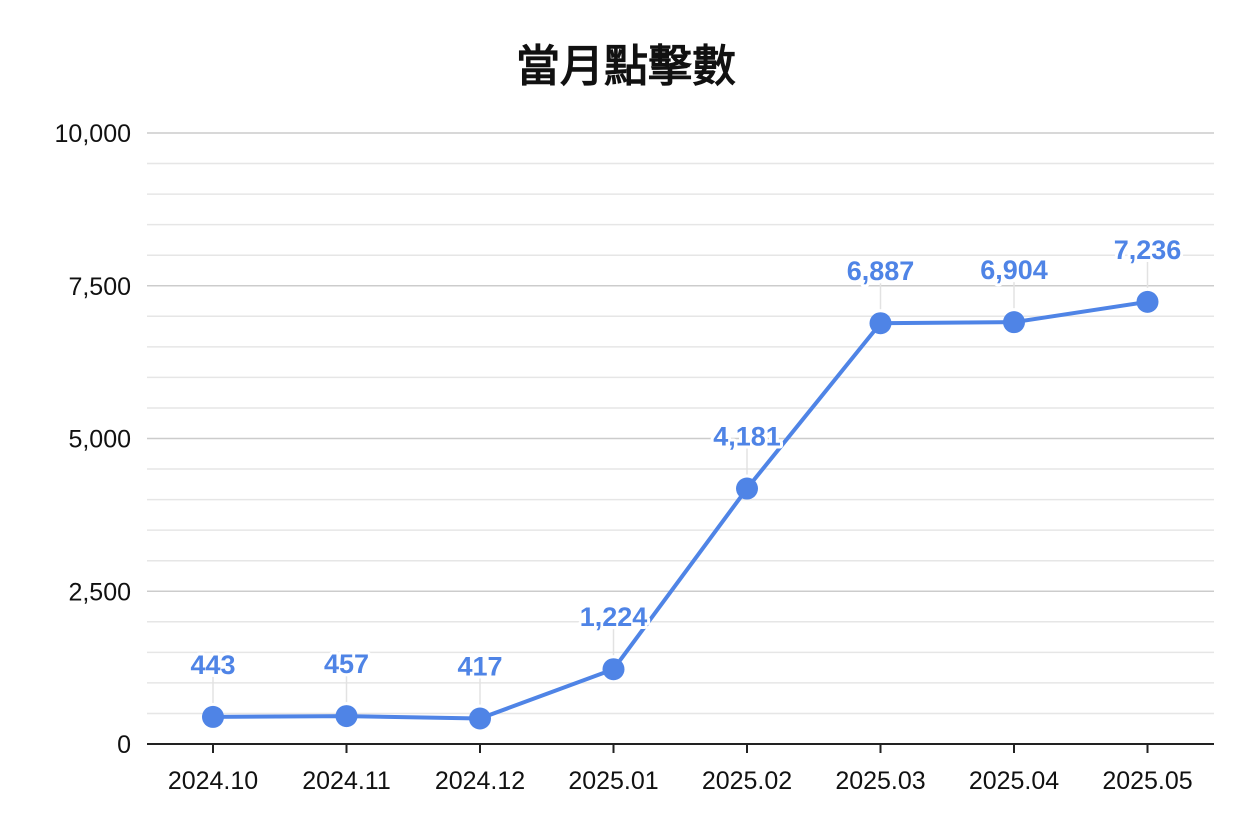 This screenshot has width=1252, height=834. What do you see at coordinates (213, 781) in the screenshot?
I see `x-tick-label: 2024.10` at bounding box center [213, 781].